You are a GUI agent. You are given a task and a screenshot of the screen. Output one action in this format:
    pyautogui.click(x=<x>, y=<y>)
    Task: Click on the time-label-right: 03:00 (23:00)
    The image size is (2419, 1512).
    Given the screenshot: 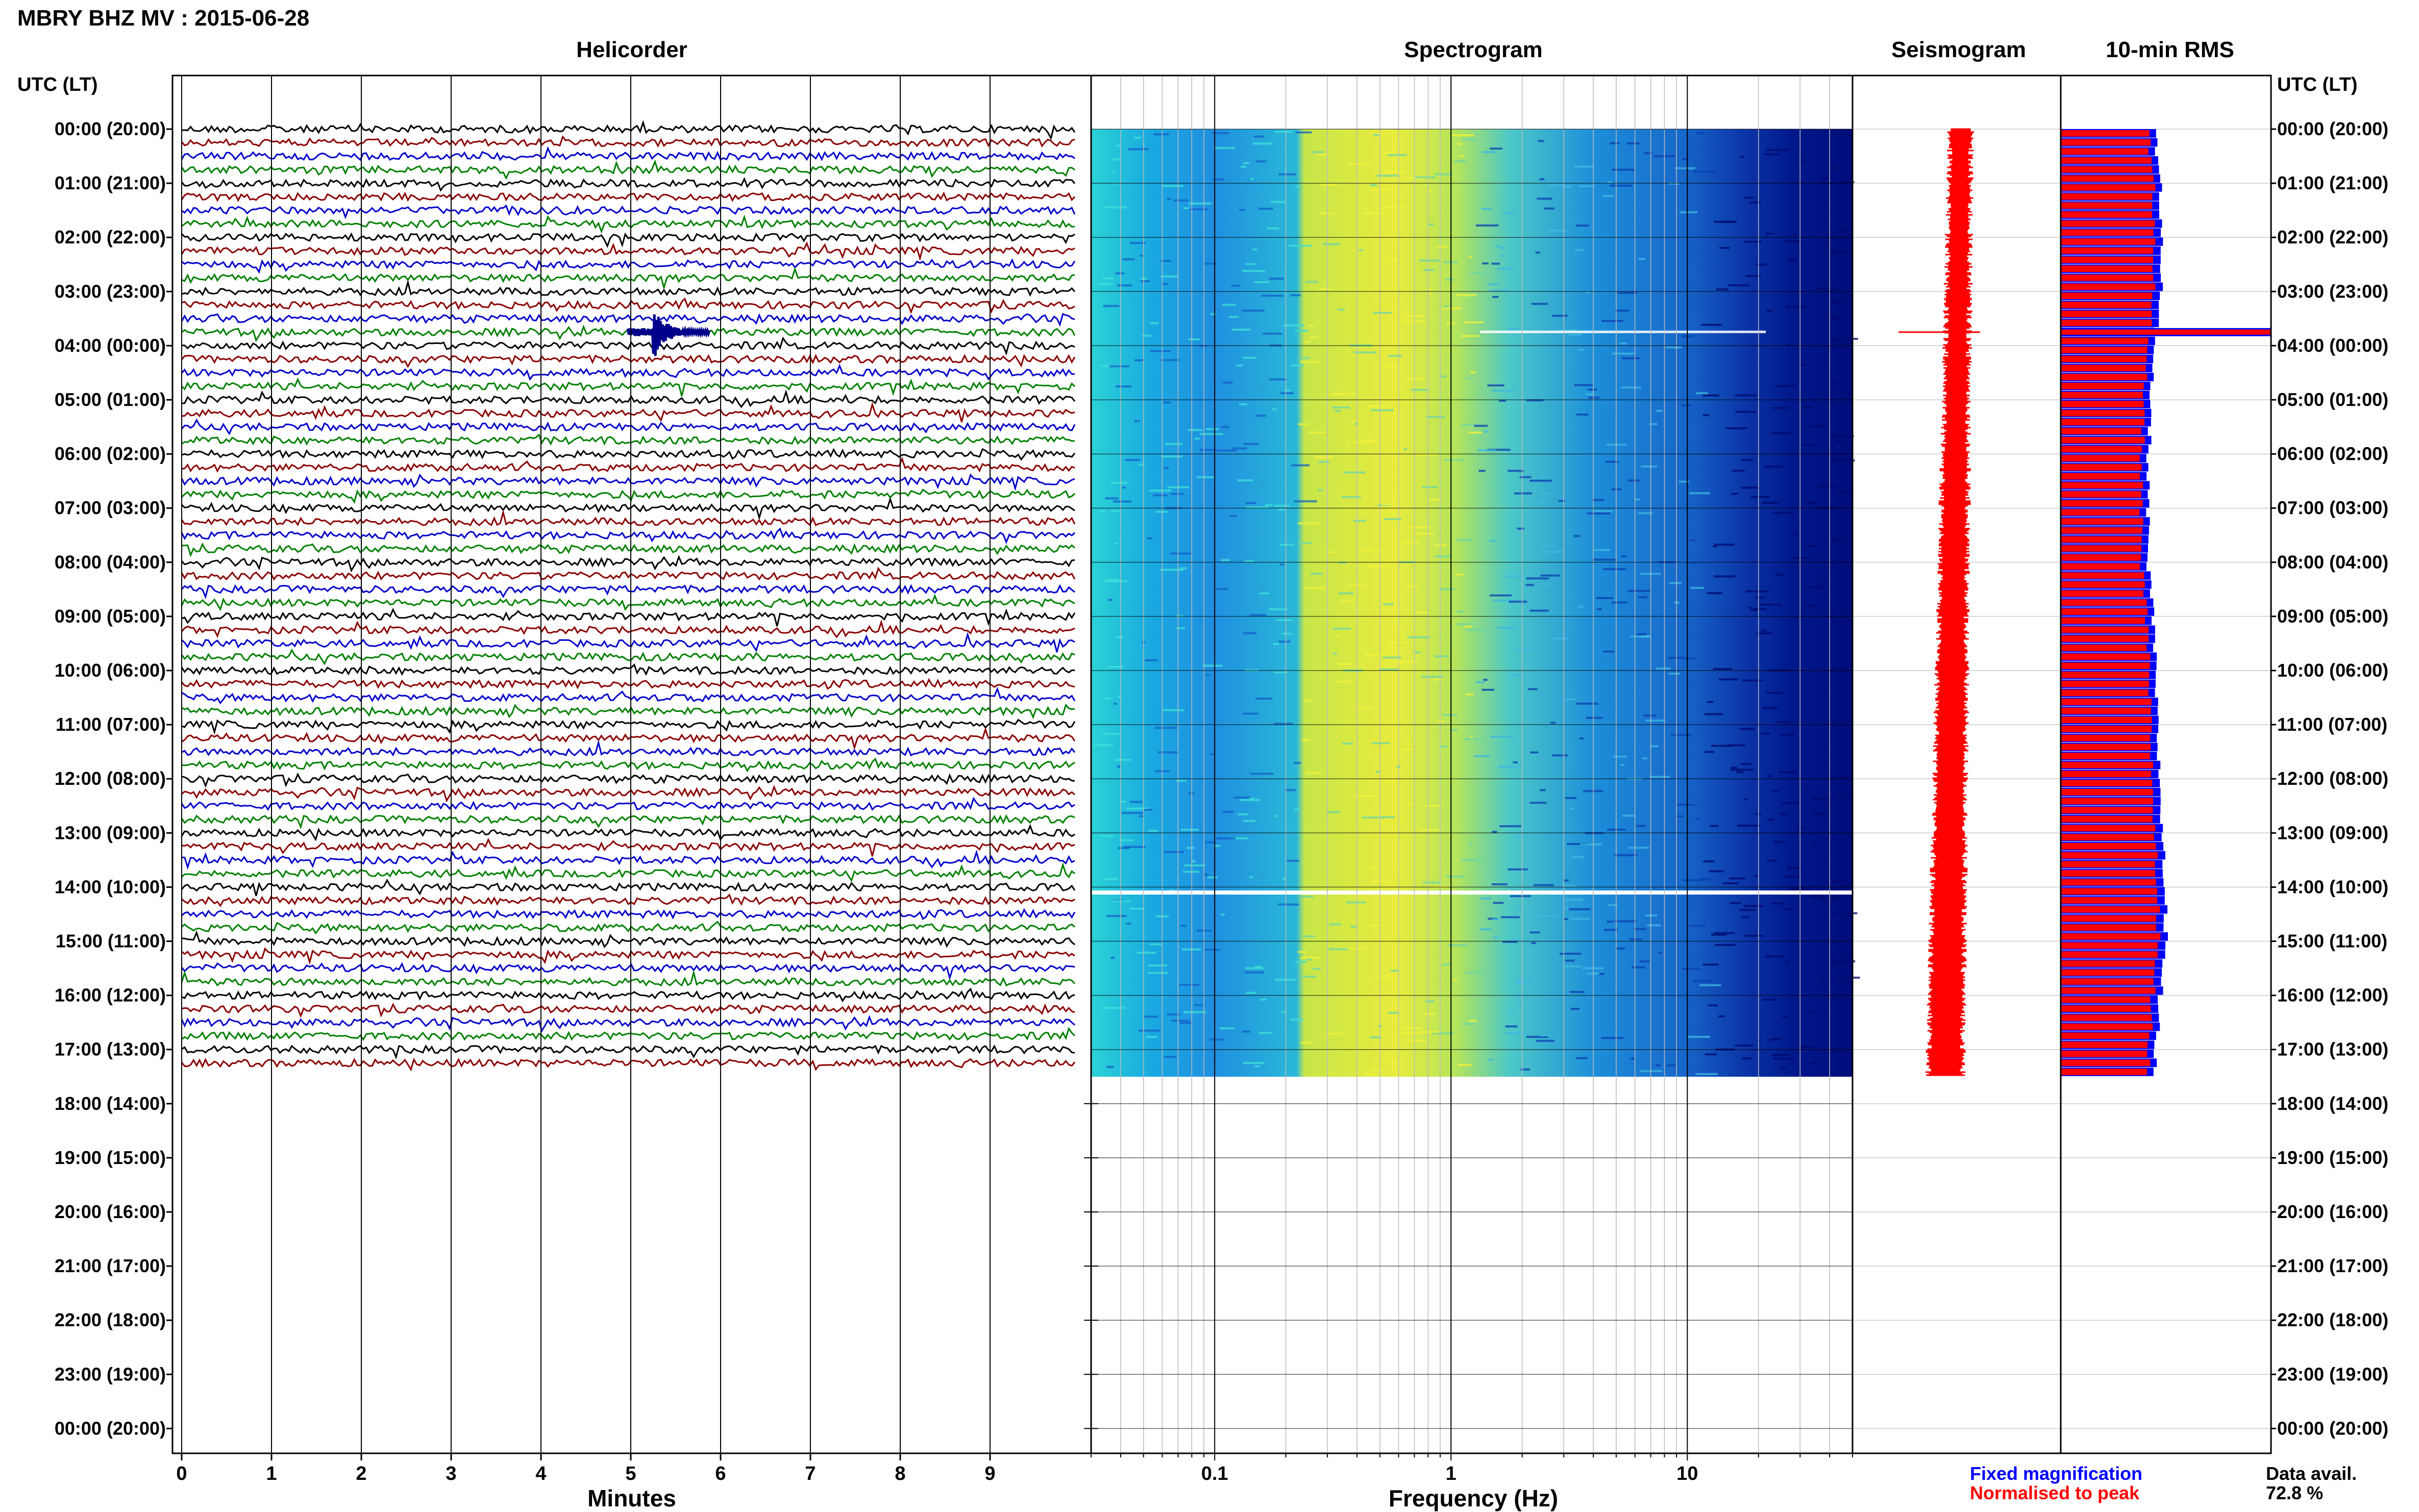 What is the action you would take?
    pyautogui.click(x=2332, y=291)
    